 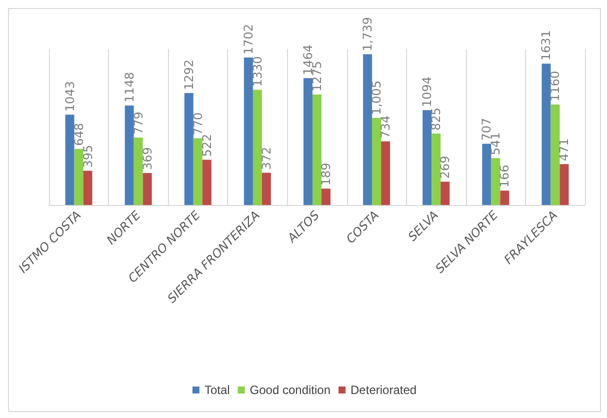 What do you see at coordinates (326, 174) in the screenshot?
I see `data-label: 189` at bounding box center [326, 174].